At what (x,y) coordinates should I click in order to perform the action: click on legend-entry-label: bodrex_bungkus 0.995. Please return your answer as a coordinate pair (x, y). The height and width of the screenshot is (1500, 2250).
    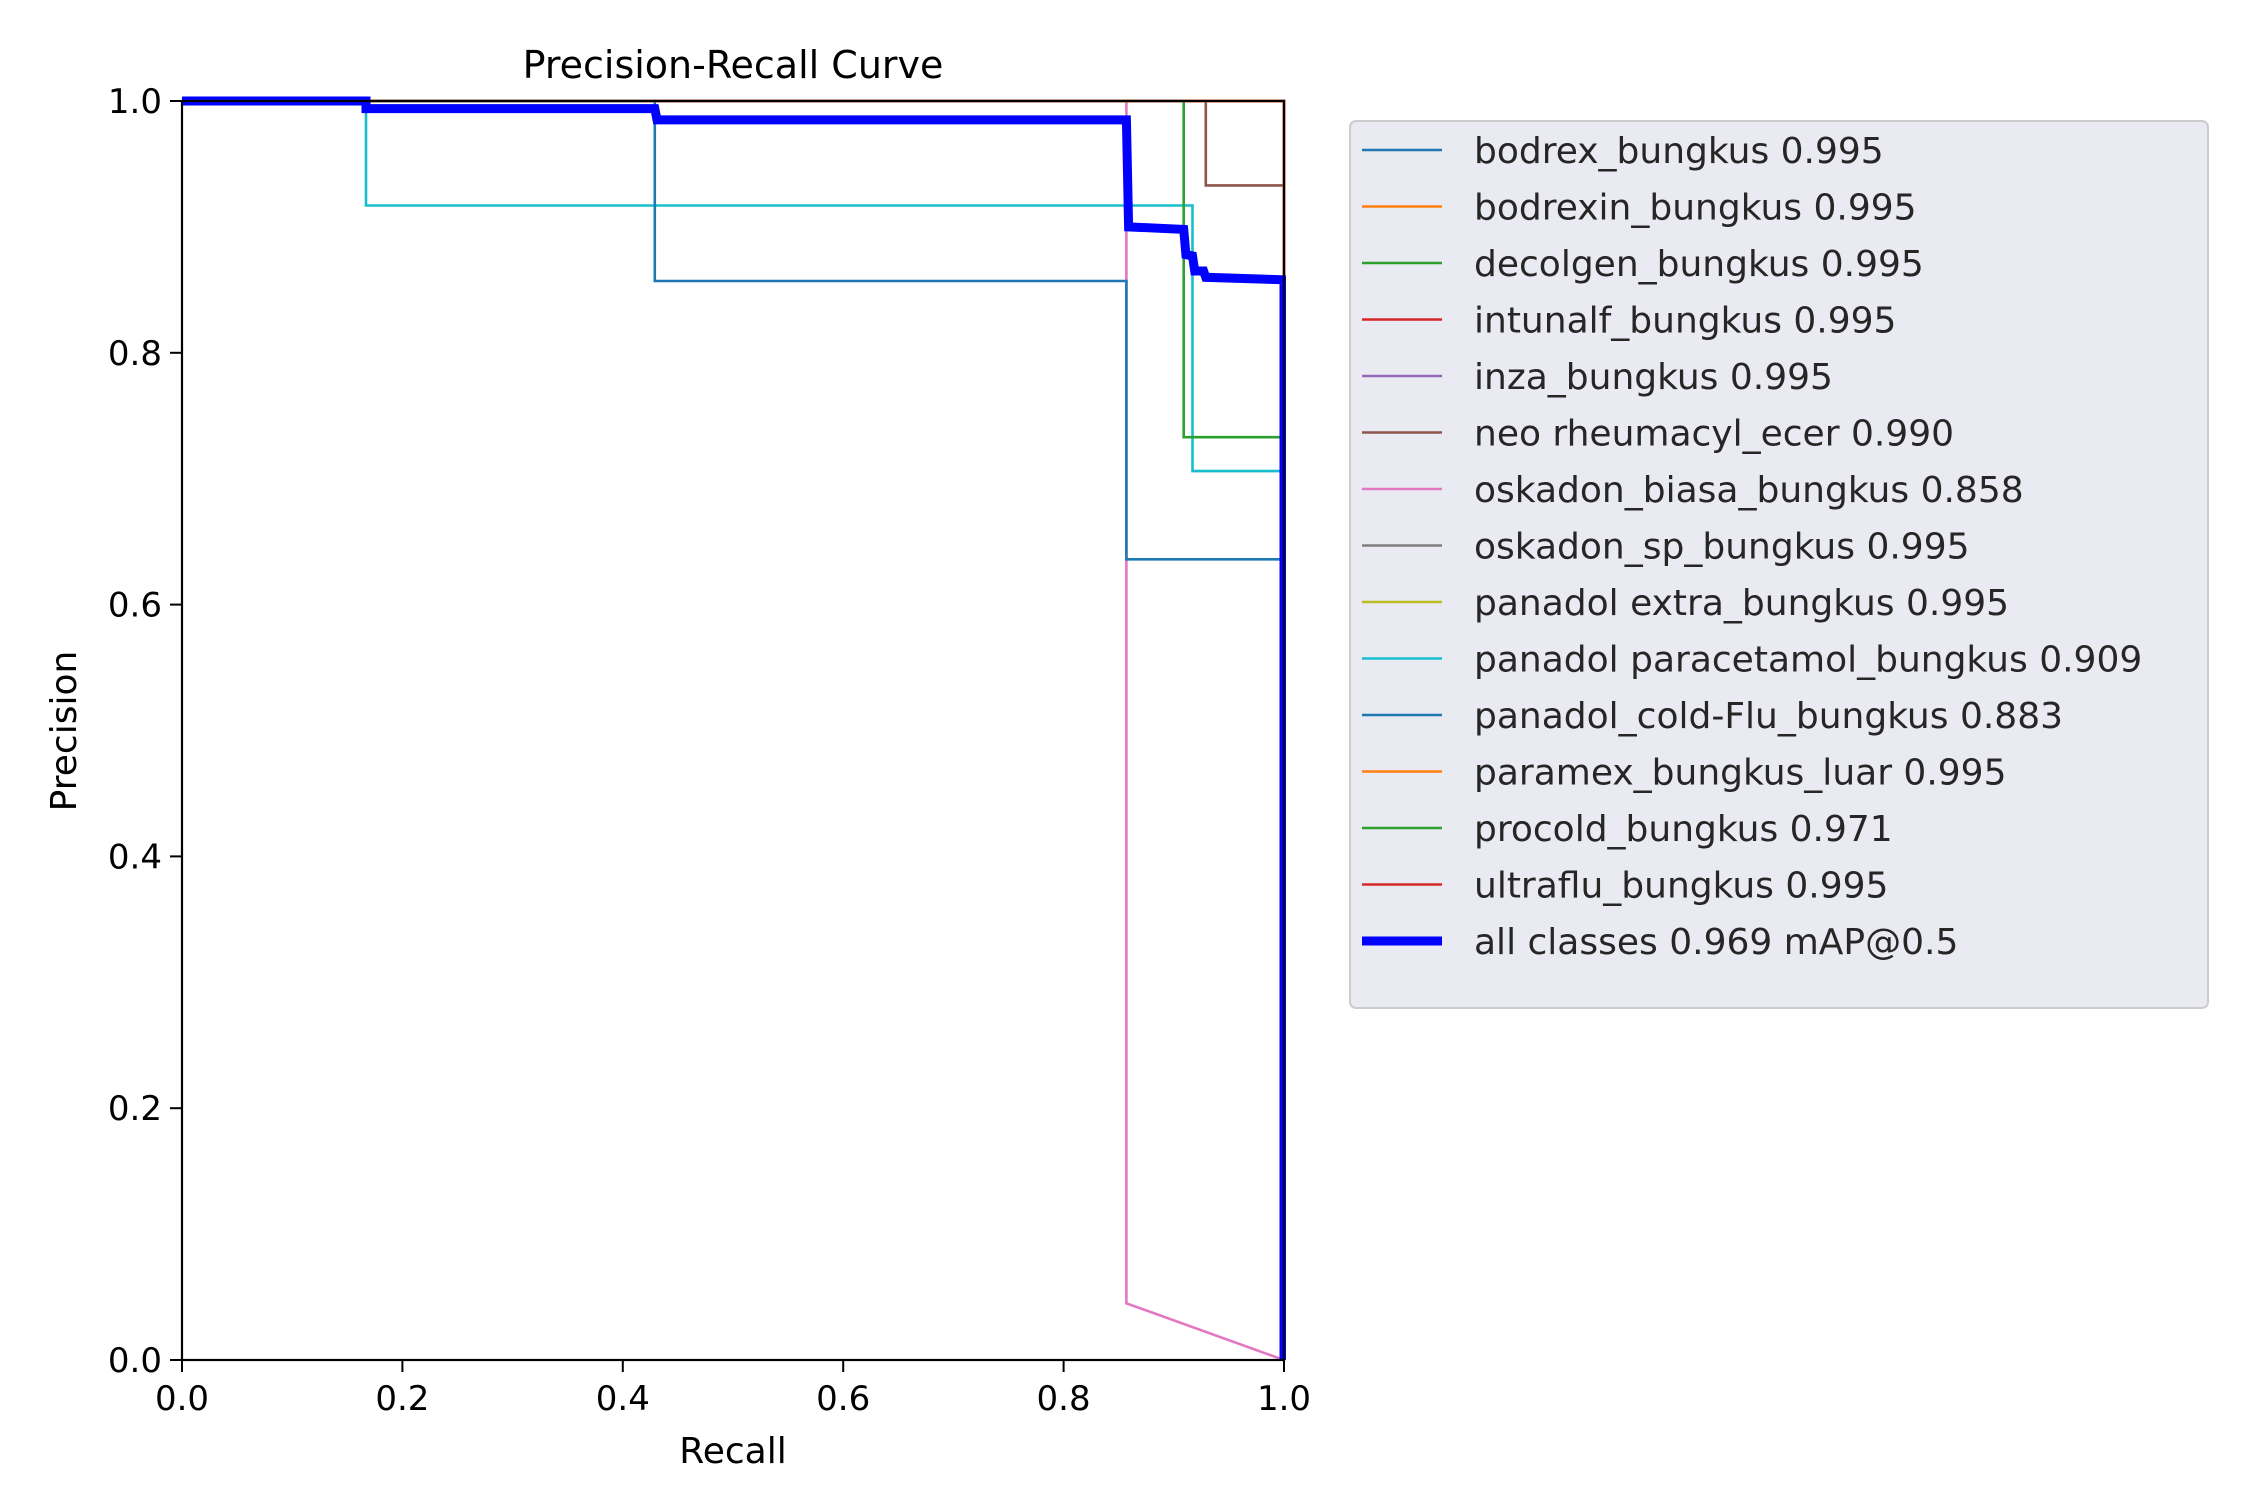
    Looking at the image, I should click on (1679, 151).